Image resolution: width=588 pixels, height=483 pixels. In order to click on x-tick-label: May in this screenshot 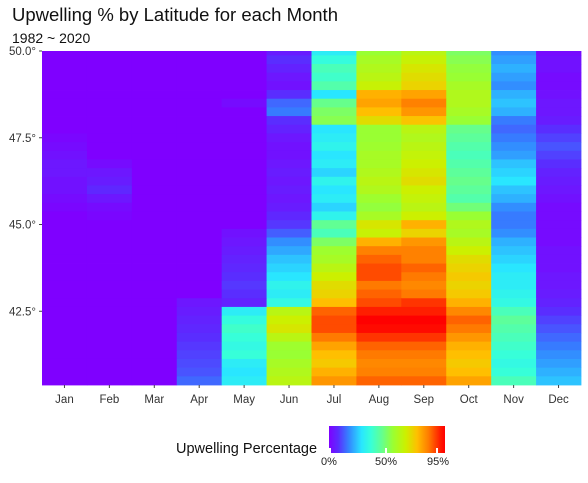, I will do `click(244, 400)`.